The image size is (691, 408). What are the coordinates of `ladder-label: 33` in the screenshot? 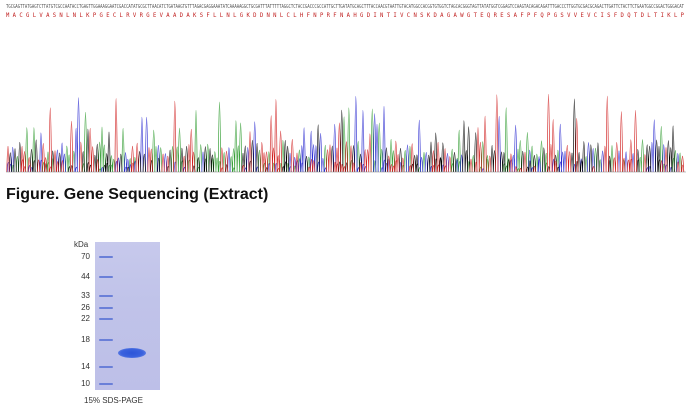 It's located at (85, 295).